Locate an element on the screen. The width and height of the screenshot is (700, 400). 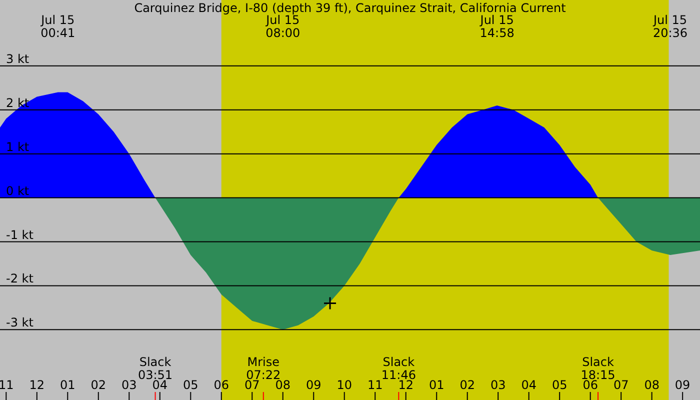
x-tick-label: 06 is located at coordinates (590, 385).